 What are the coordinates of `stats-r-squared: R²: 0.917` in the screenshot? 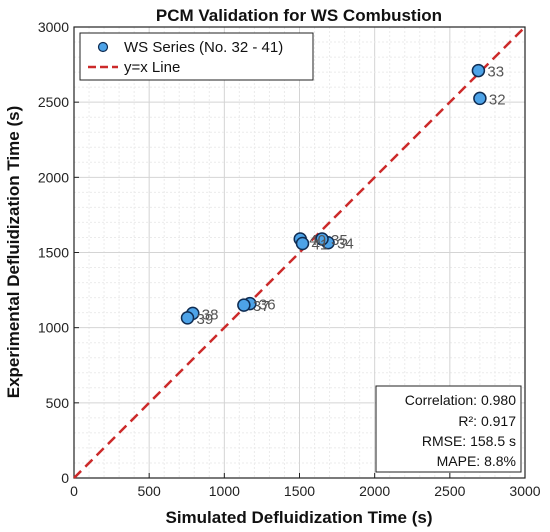 It's located at (487, 421).